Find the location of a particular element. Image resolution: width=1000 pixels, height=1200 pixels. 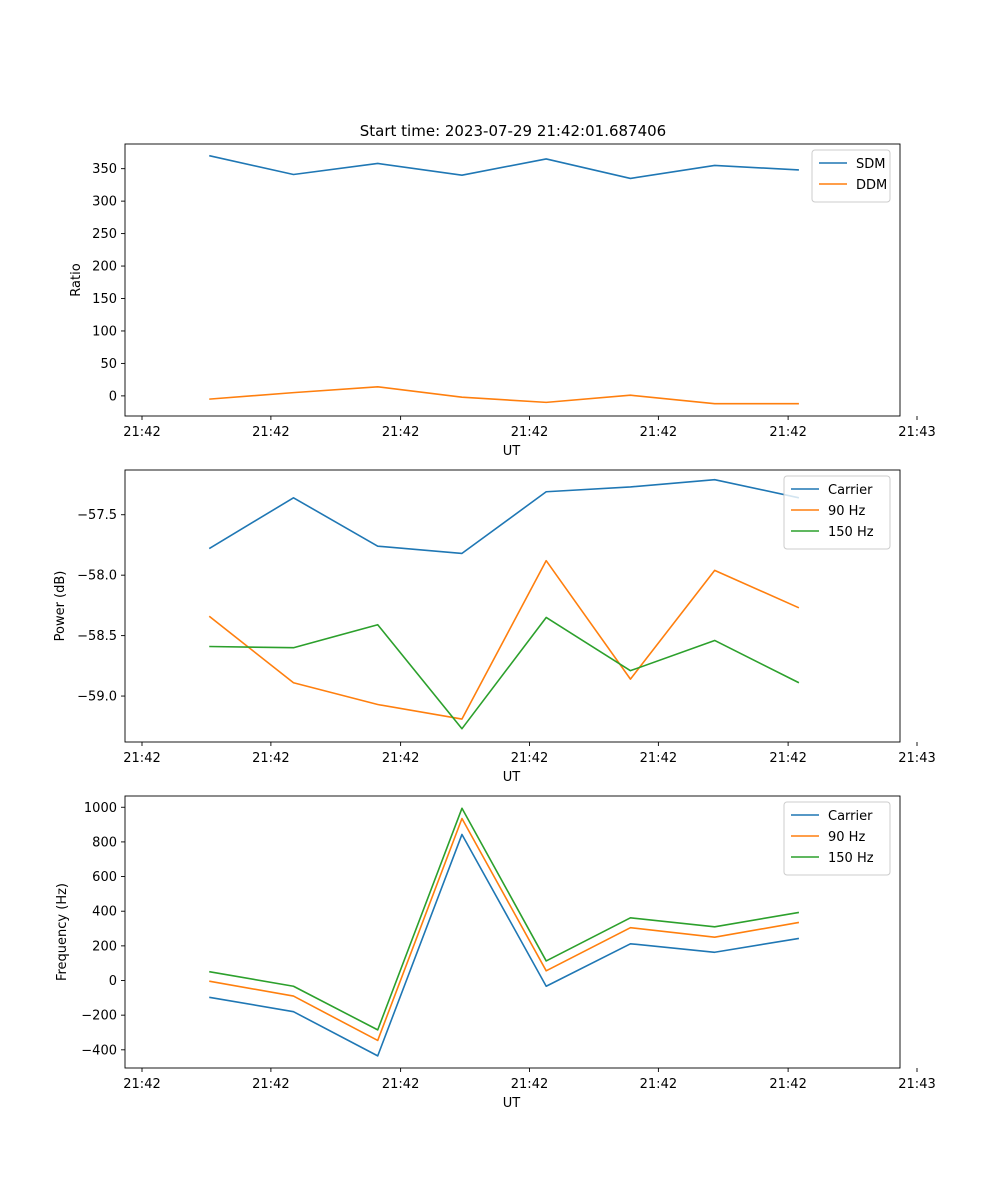

y-tick-label: −58.0 is located at coordinates (97, 576).